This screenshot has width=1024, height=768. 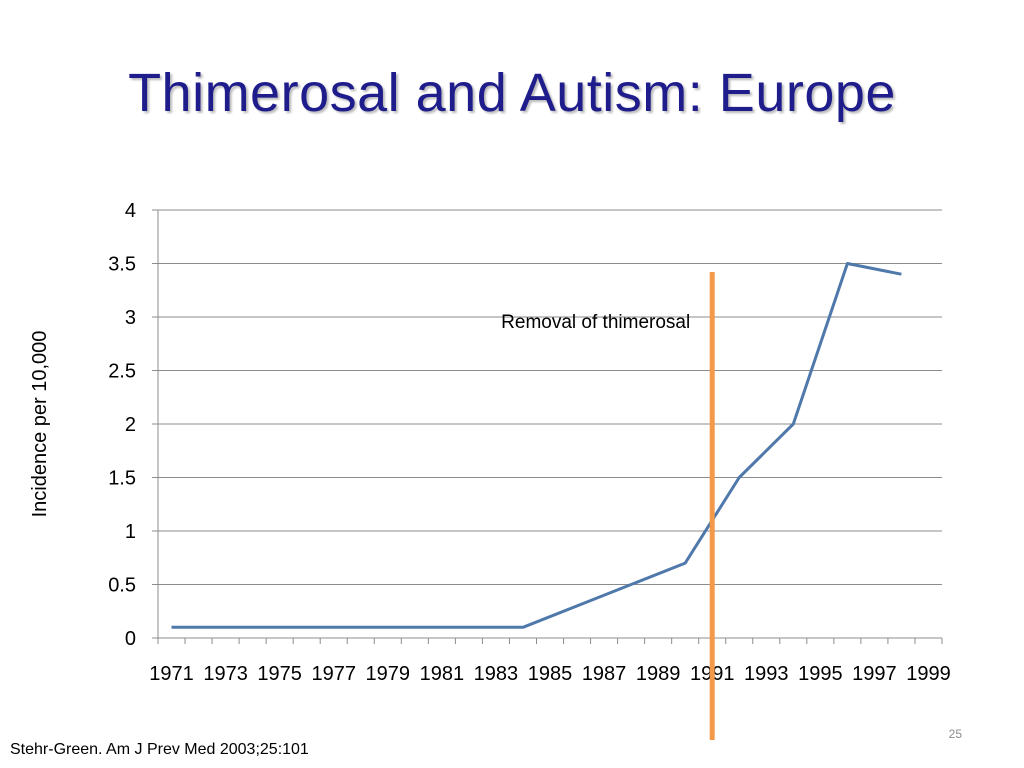 I want to click on x-tick-label: 1971, so click(x=171, y=674).